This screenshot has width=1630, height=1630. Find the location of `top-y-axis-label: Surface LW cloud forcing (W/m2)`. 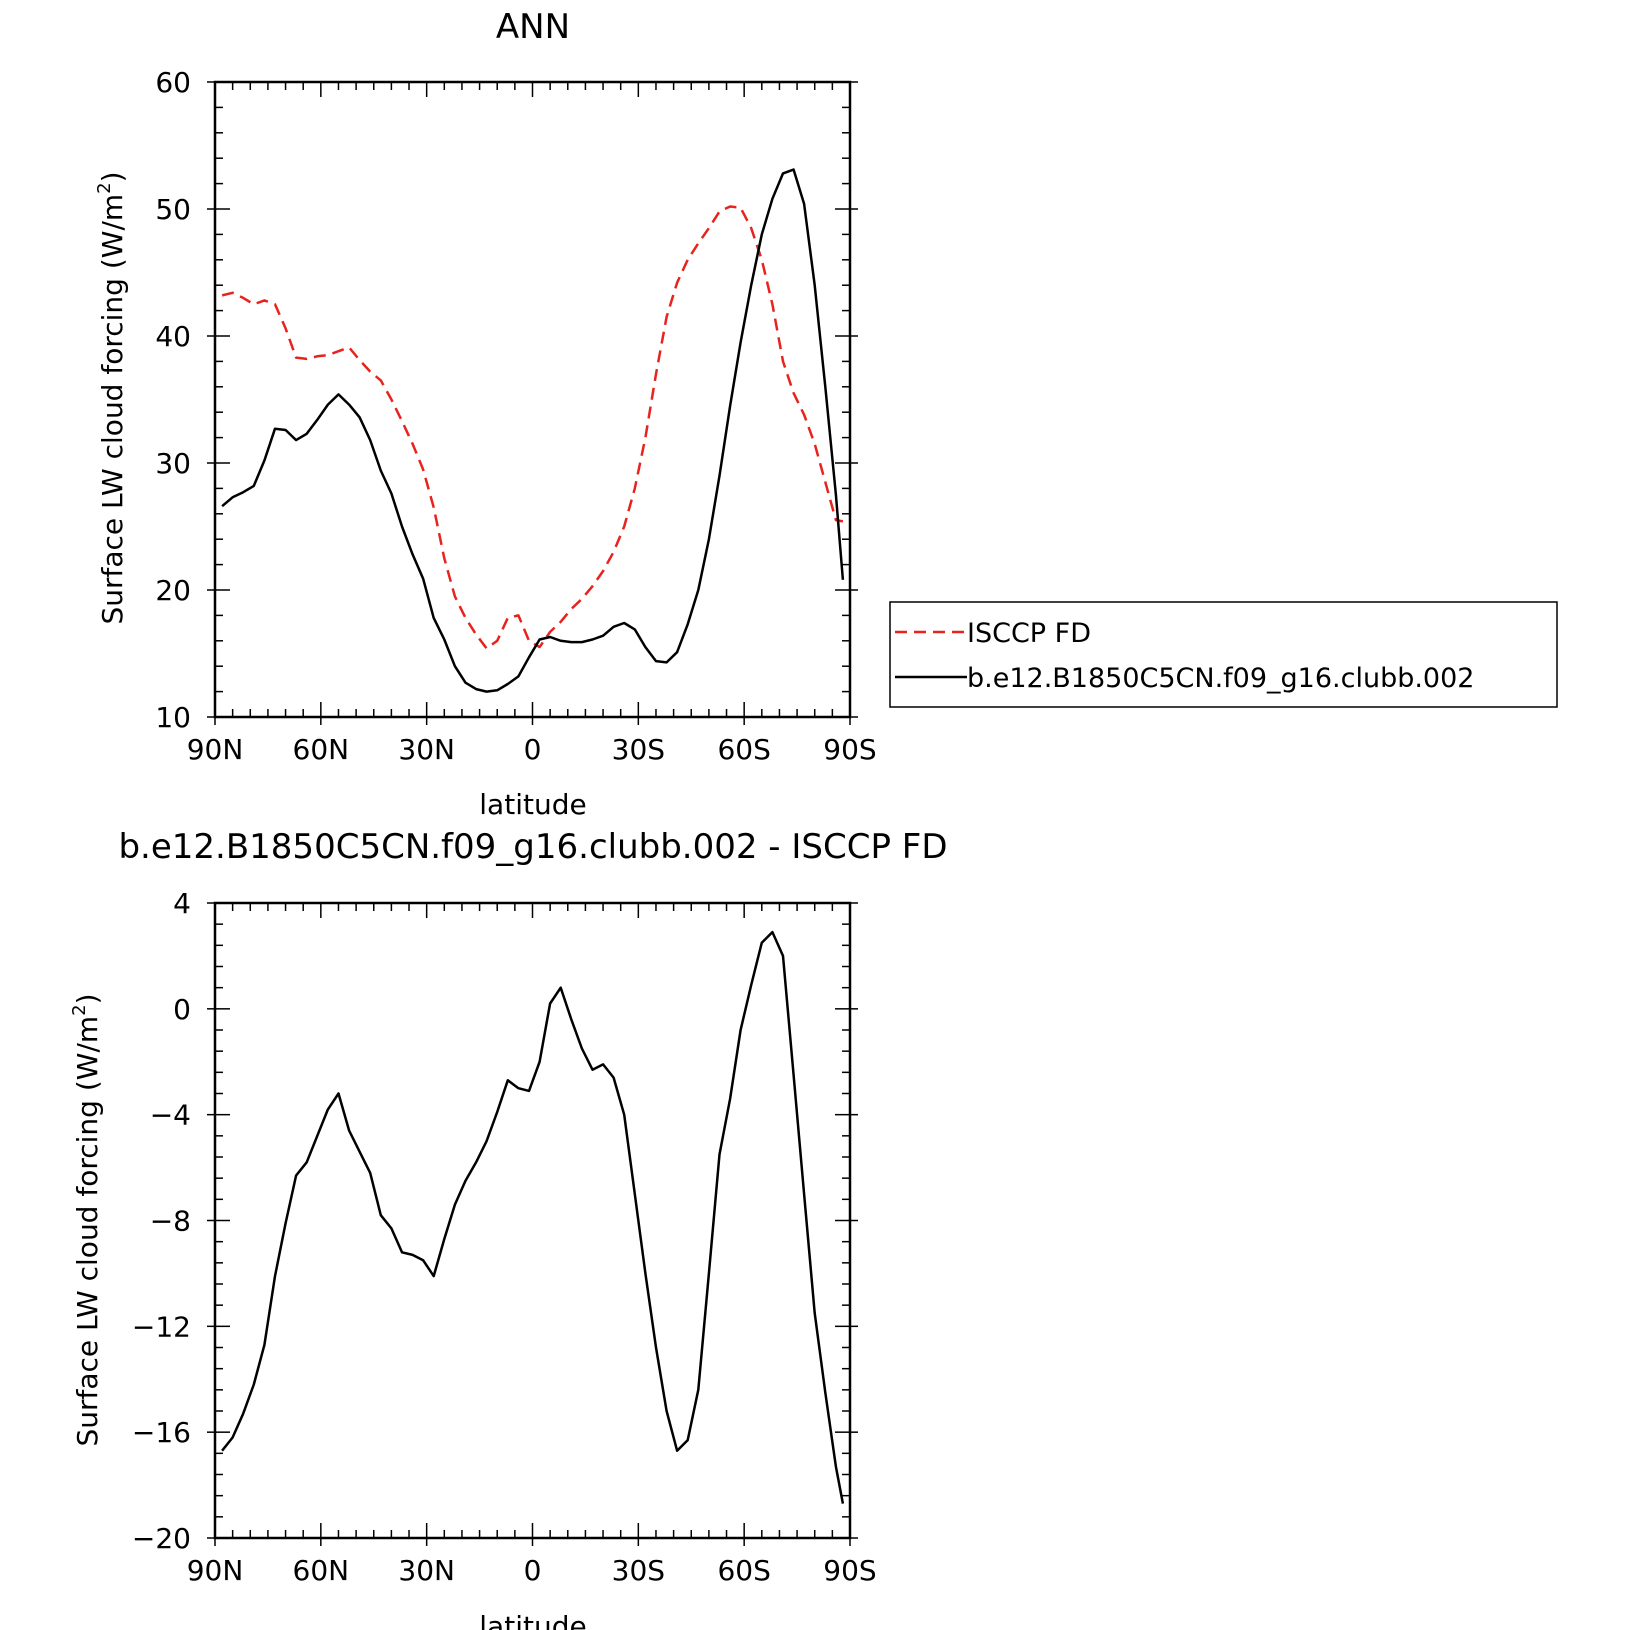

top-y-axis-label: Surface LW cloud forcing (W/m2) is located at coordinates (111, 397).